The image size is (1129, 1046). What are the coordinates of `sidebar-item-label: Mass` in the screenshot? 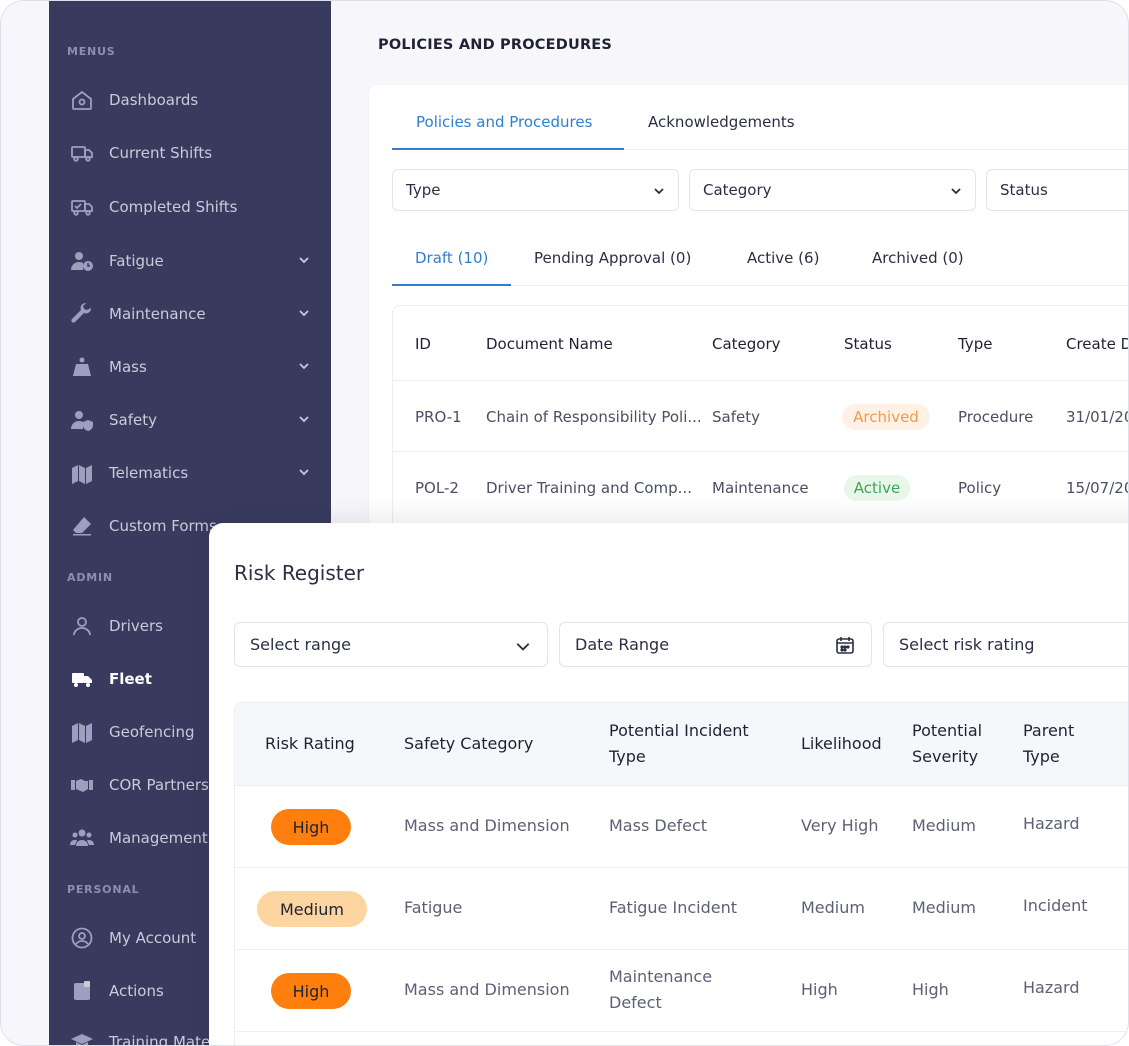 It's located at (128, 367).